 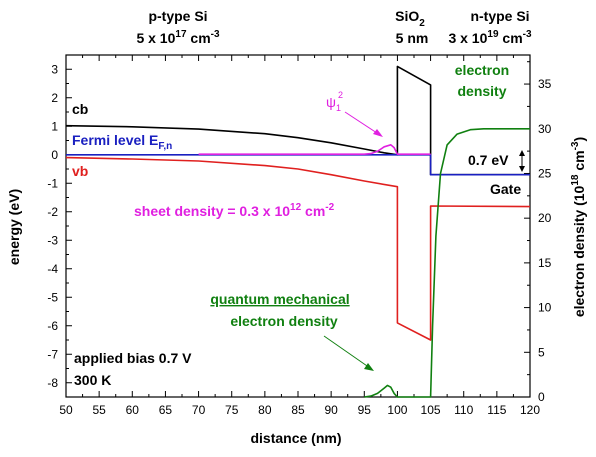 I want to click on psi-arrow, so click(x=363, y=124).